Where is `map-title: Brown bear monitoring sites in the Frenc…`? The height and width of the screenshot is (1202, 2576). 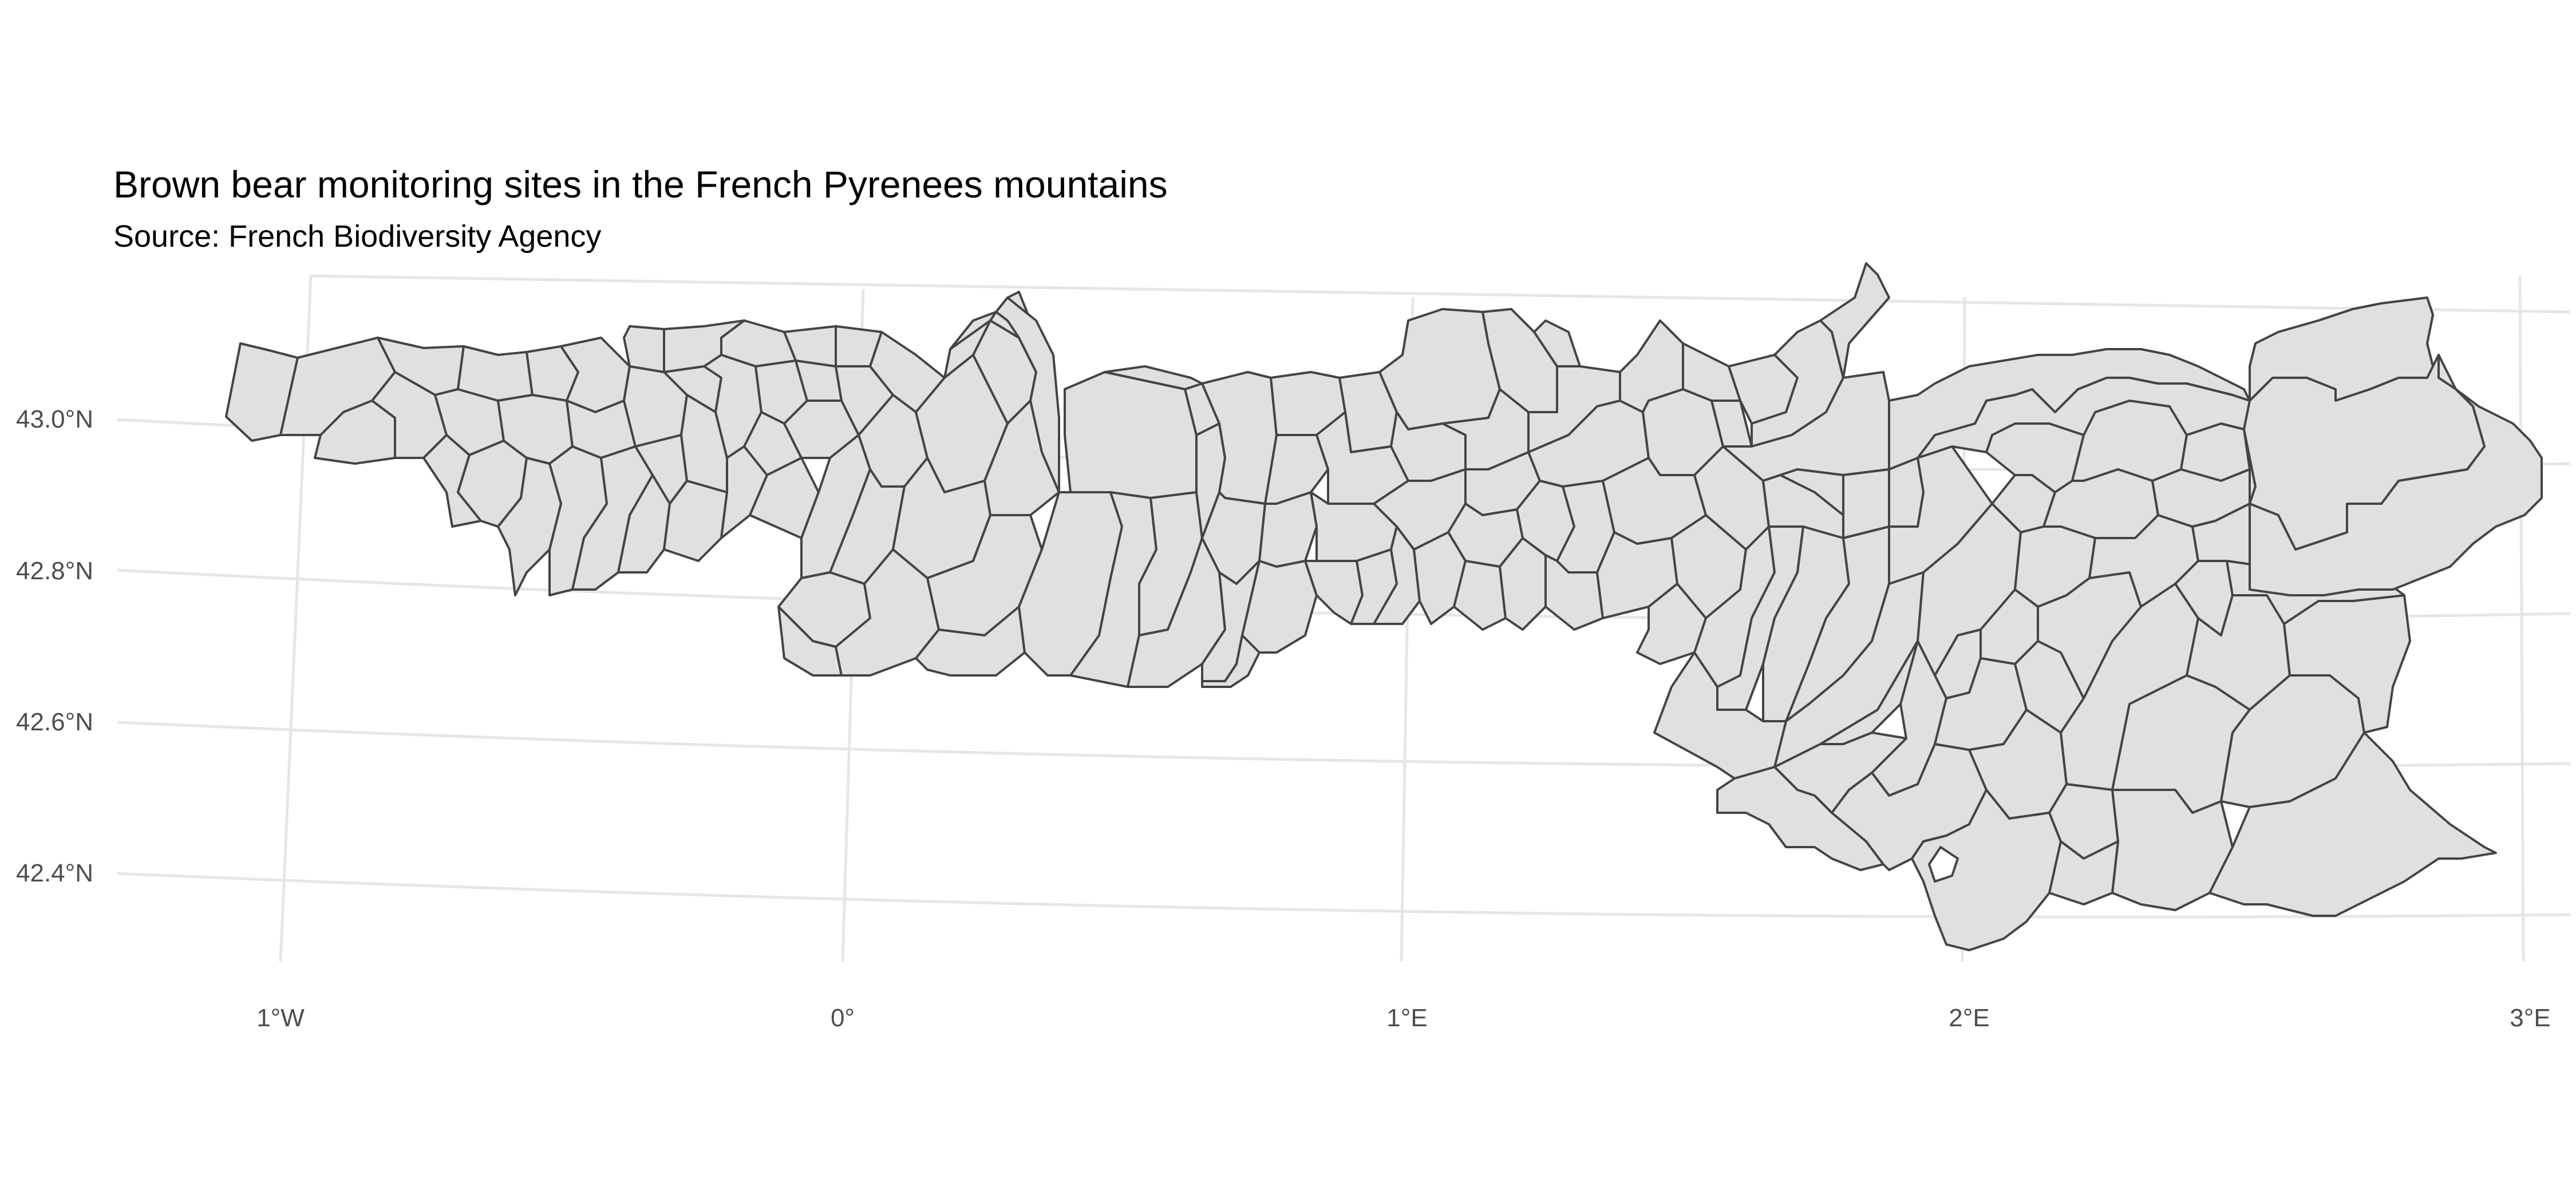
map-title: Brown bear monitoring sites in the Frenc… is located at coordinates (640, 184).